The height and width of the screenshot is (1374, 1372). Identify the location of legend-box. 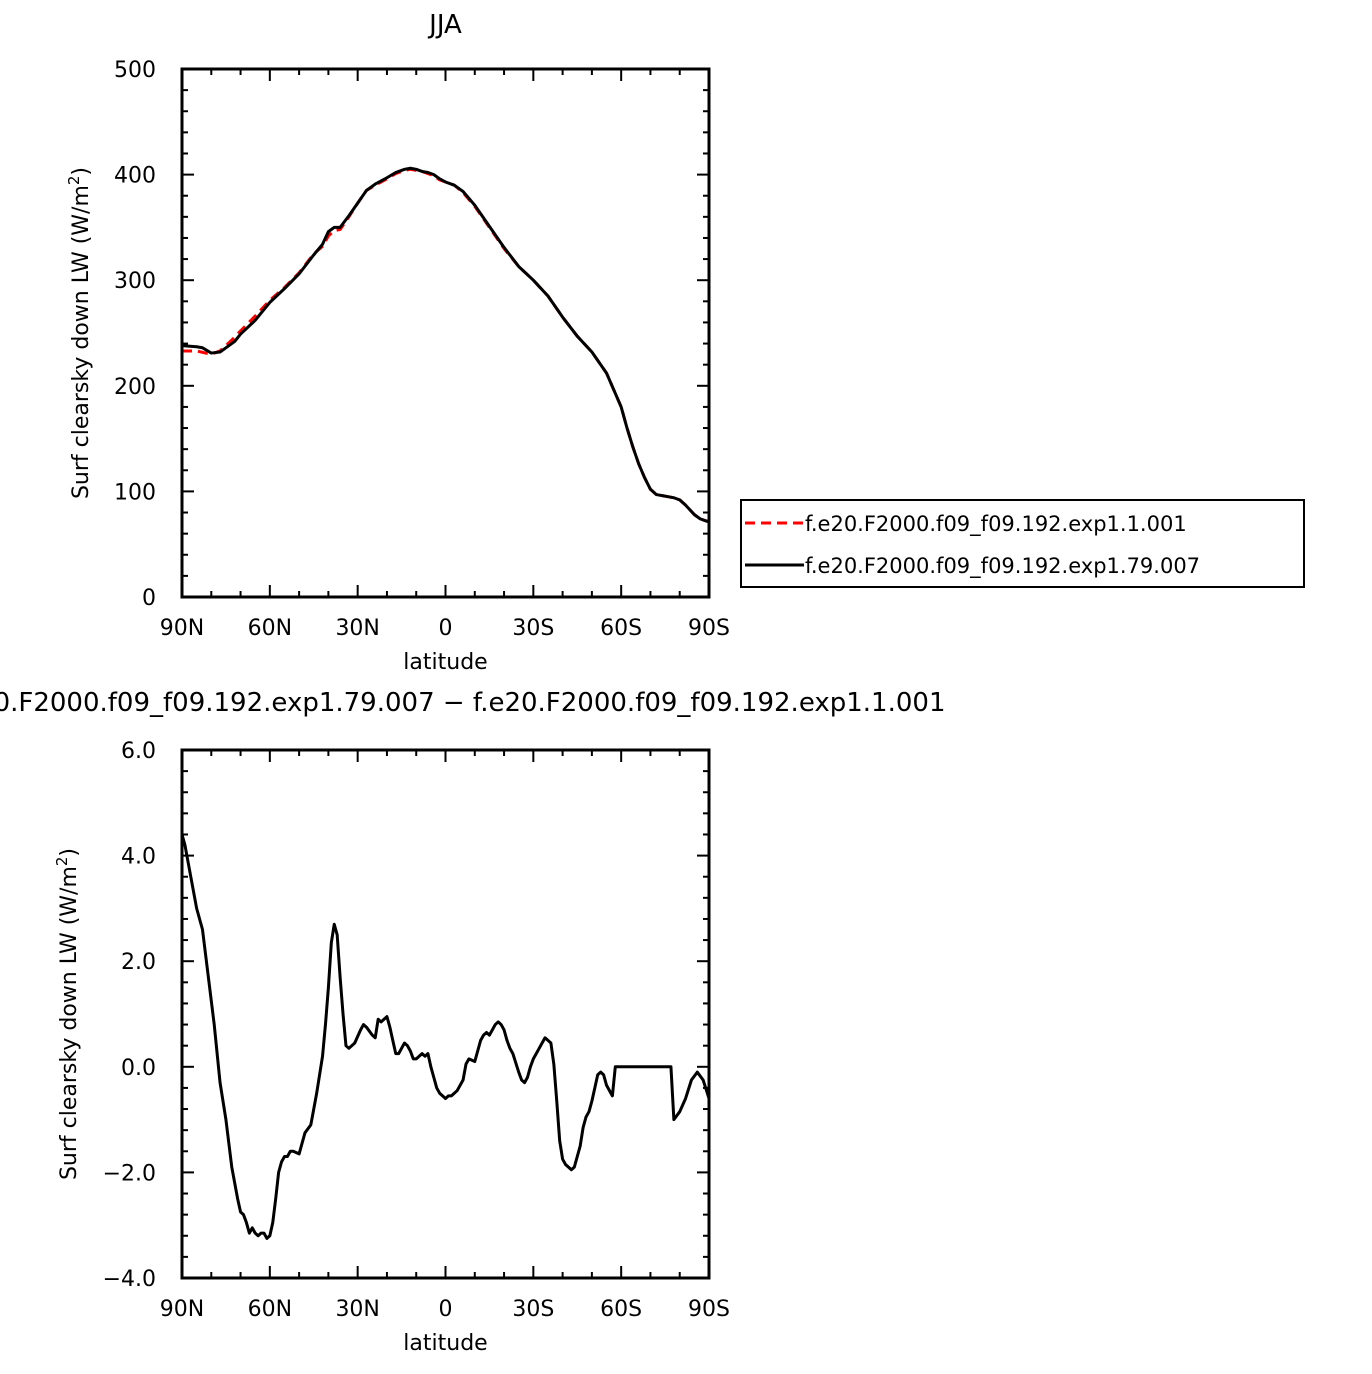
(1022, 543).